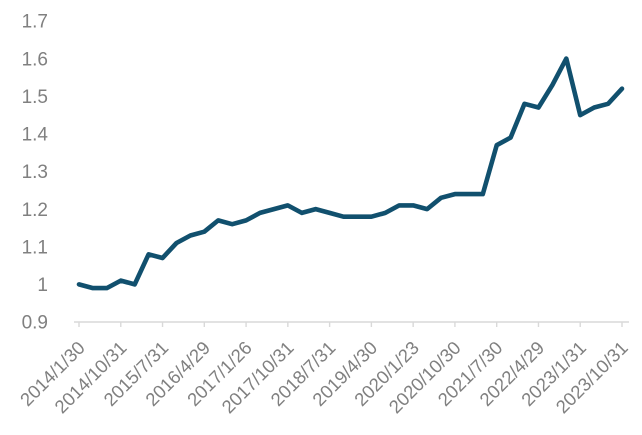 Image resolution: width=642 pixels, height=435 pixels. I want to click on y-axis-tick-label: 1.7, so click(35, 22).